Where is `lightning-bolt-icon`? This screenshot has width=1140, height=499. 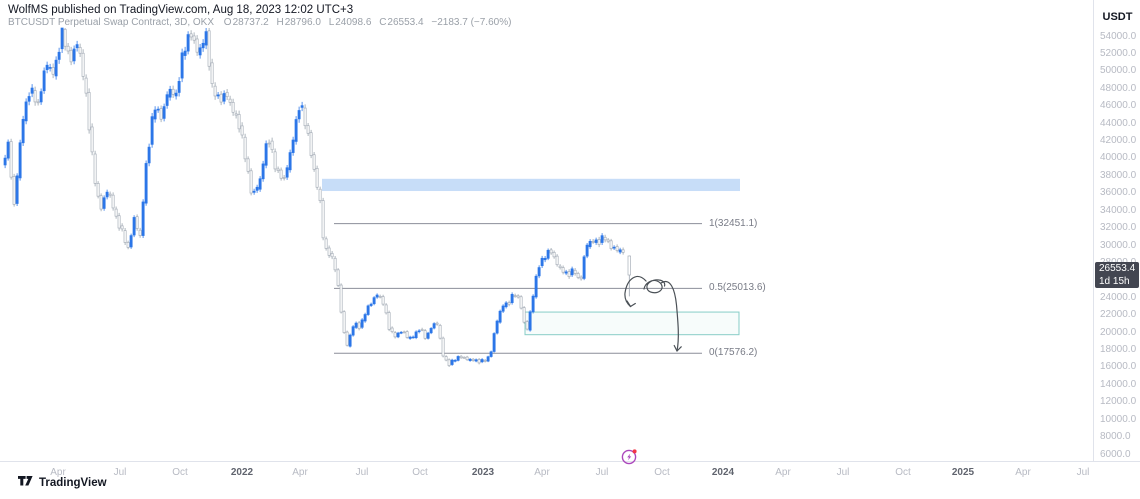
lightning-bolt-icon is located at coordinates (629, 457).